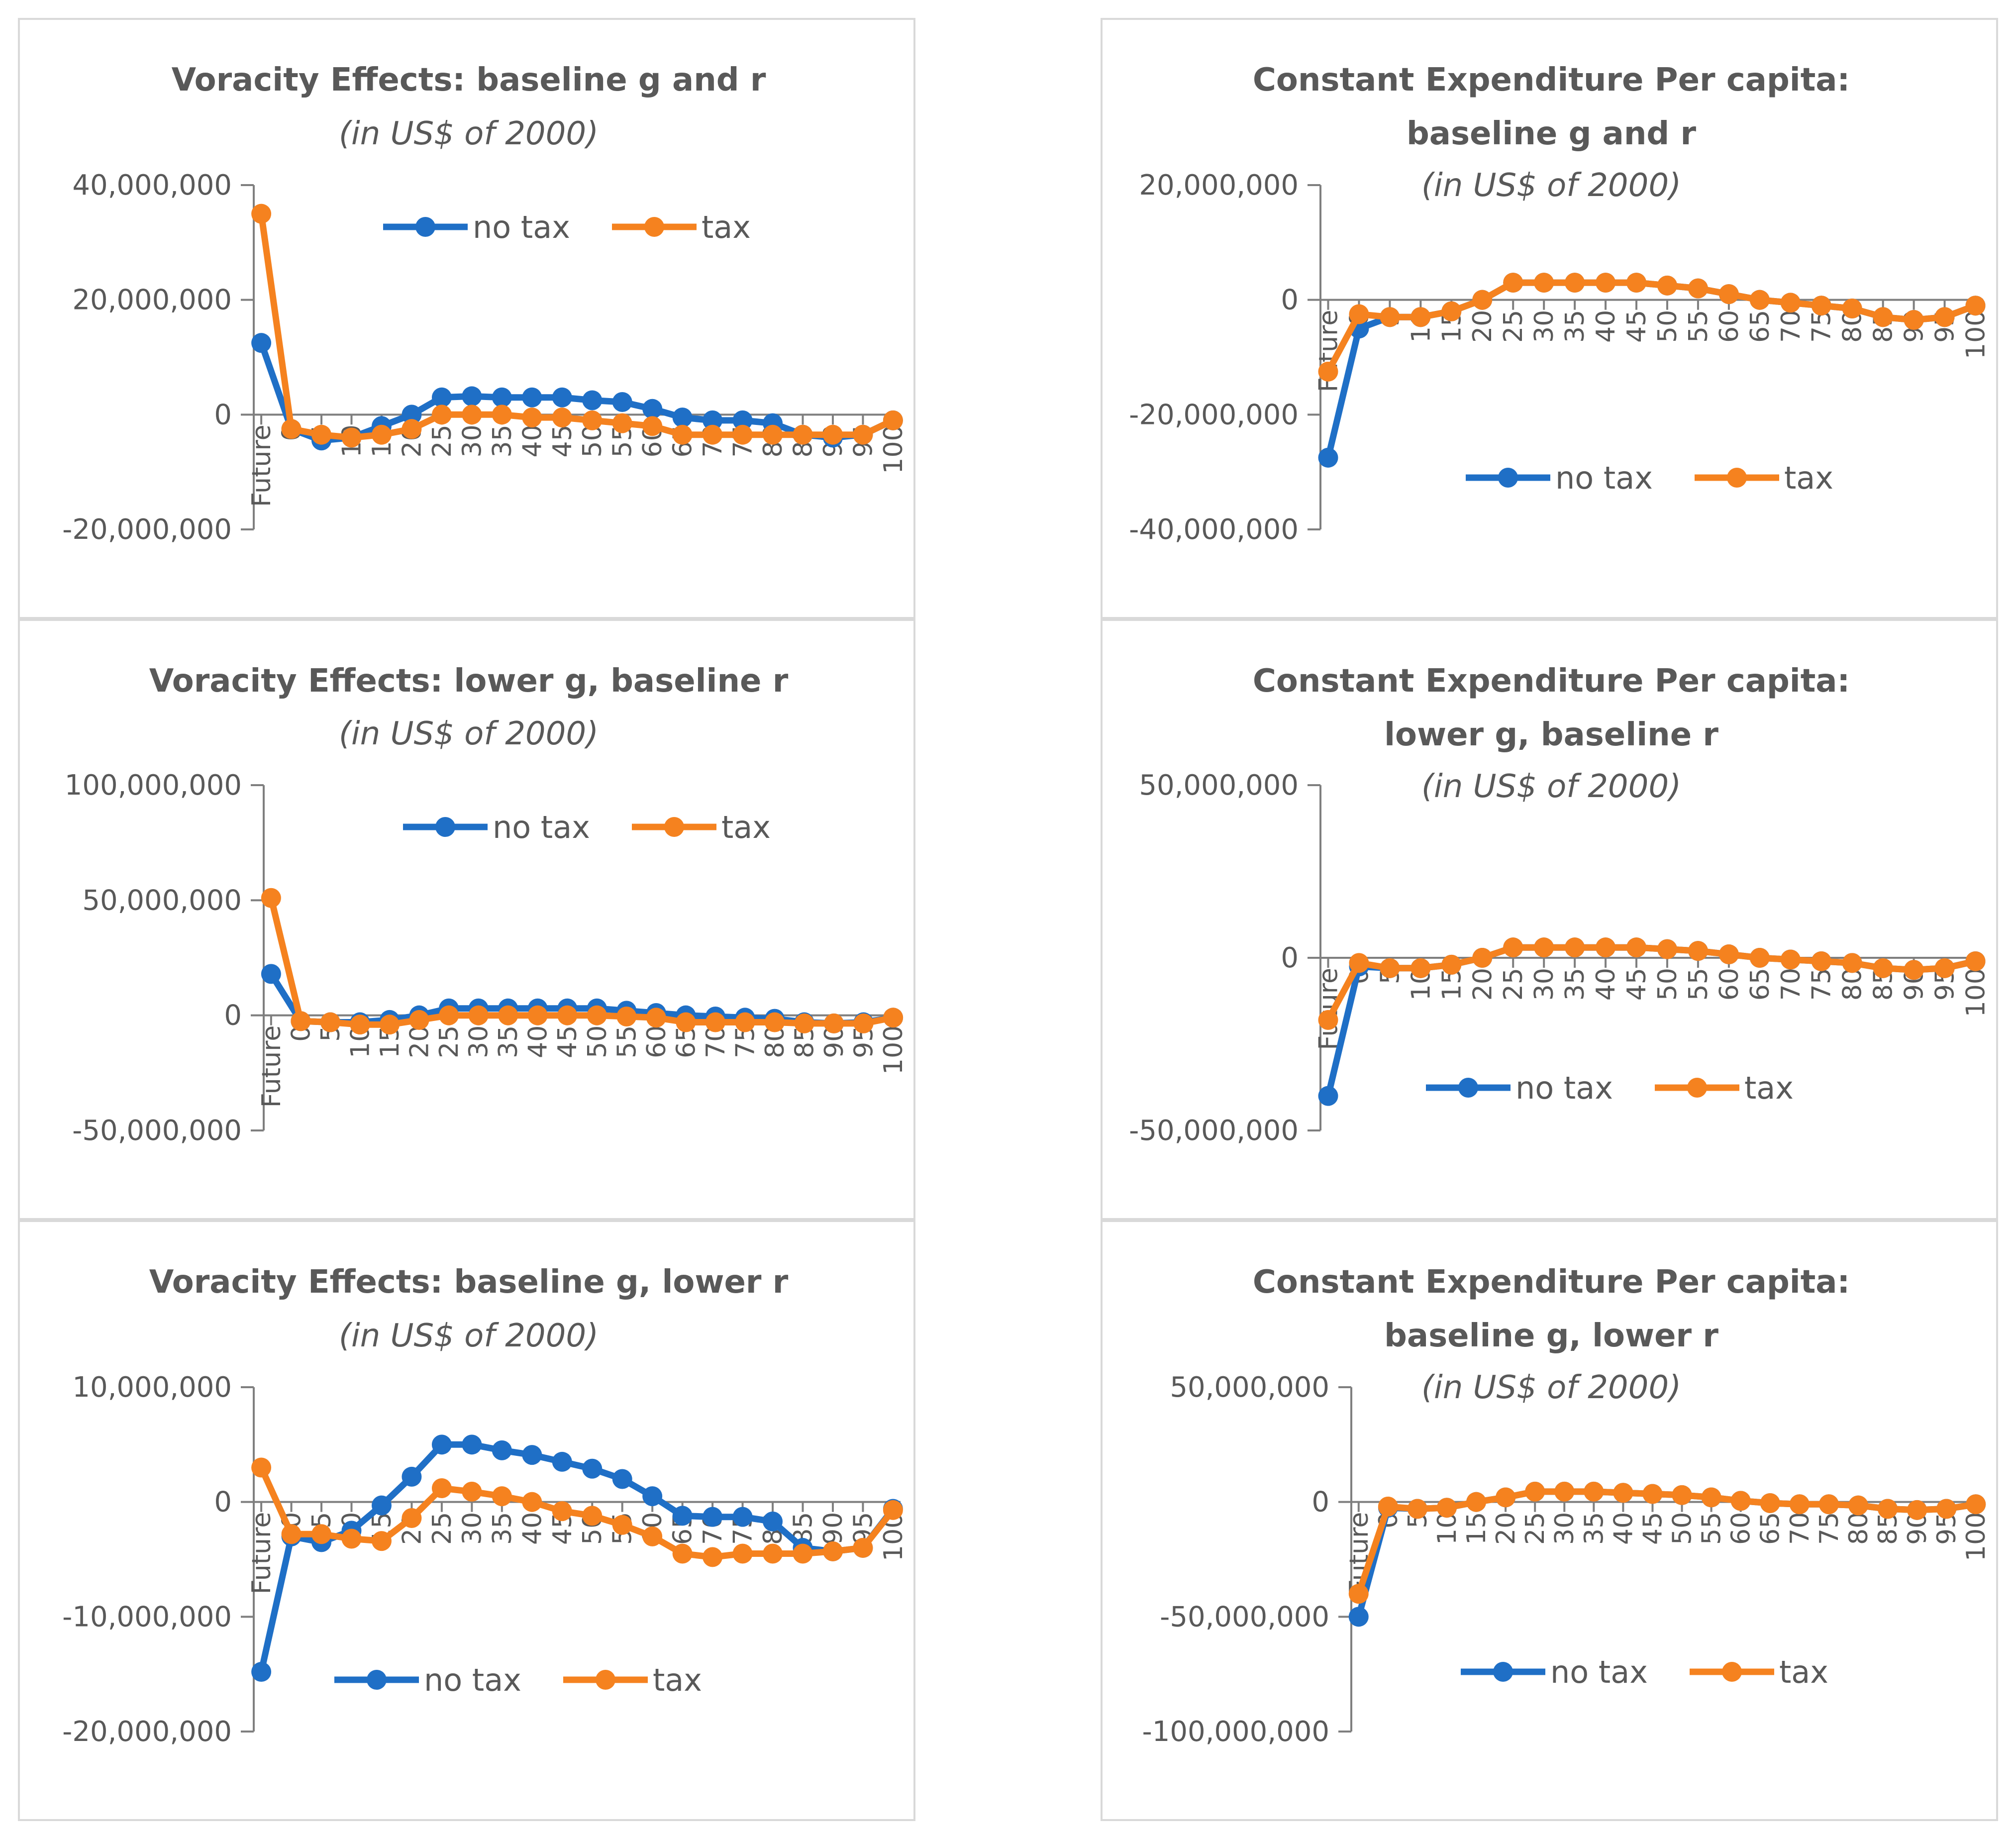 This screenshot has width=2016, height=1837. What do you see at coordinates (223, 415) in the screenshot?
I see `y-tick-label: 0` at bounding box center [223, 415].